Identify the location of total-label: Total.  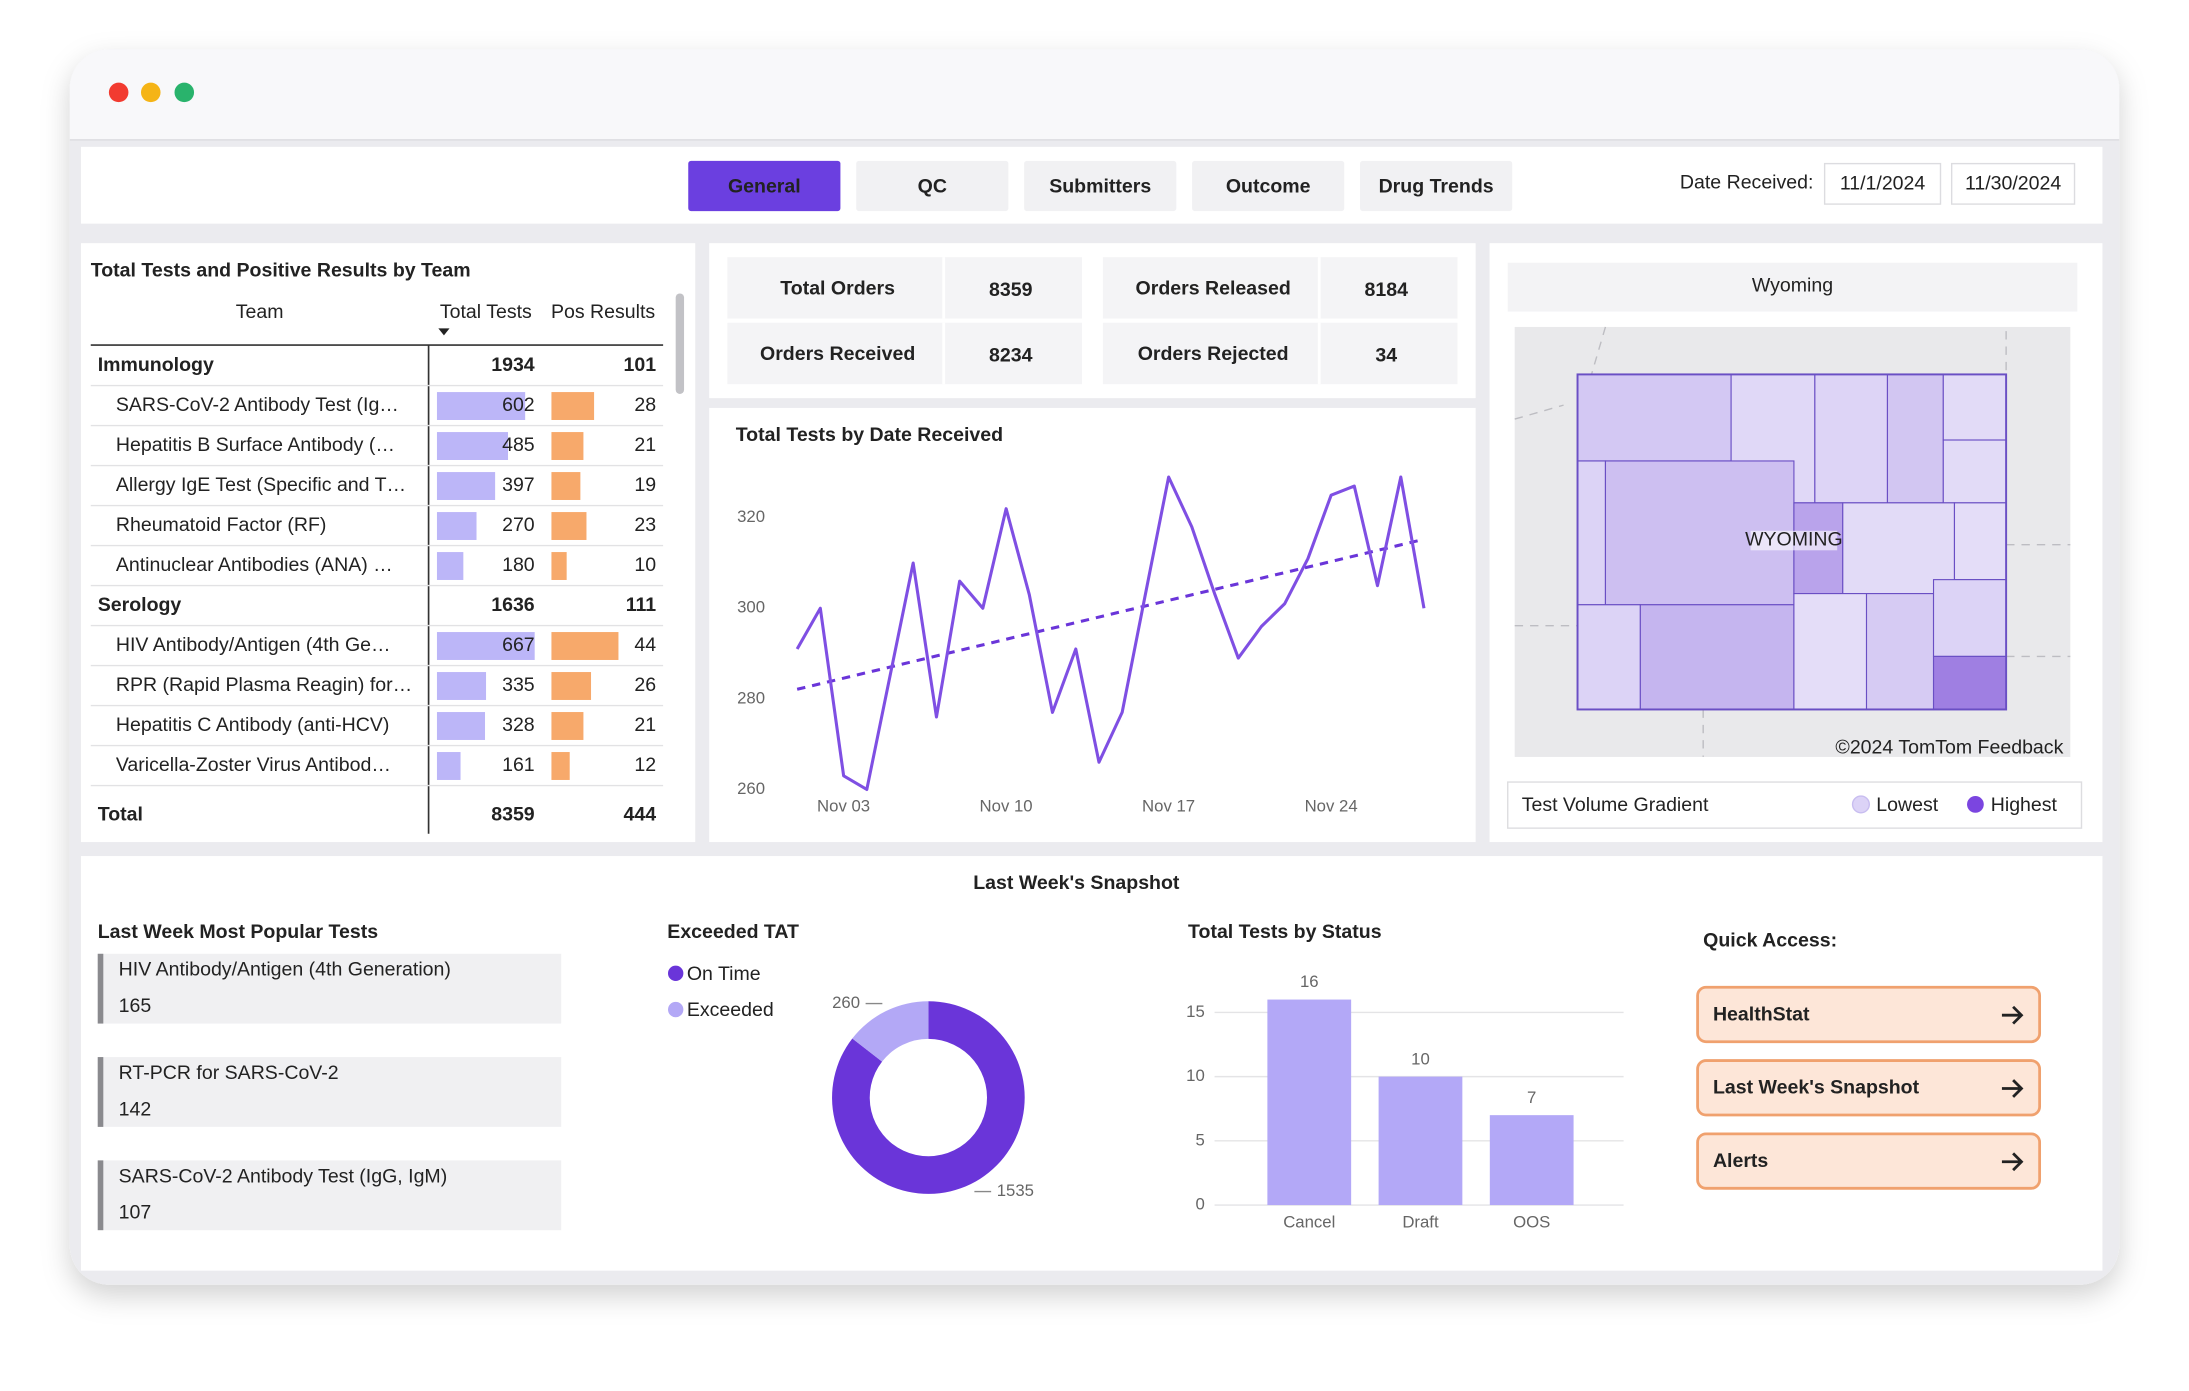
(120, 815).